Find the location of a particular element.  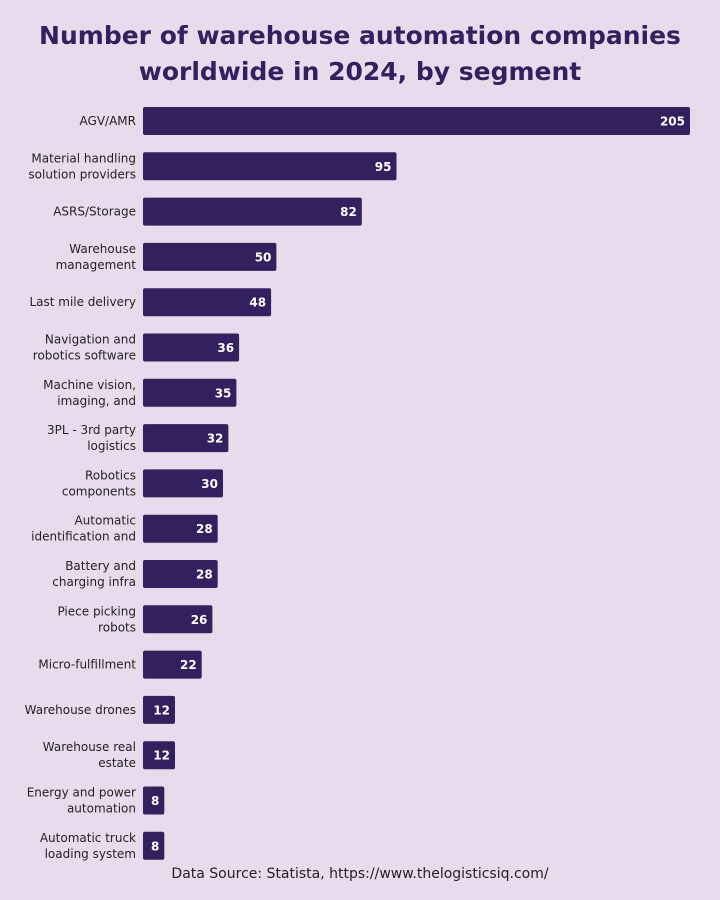

category-label-10: Battery and charging infra is located at coordinates (94, 574).